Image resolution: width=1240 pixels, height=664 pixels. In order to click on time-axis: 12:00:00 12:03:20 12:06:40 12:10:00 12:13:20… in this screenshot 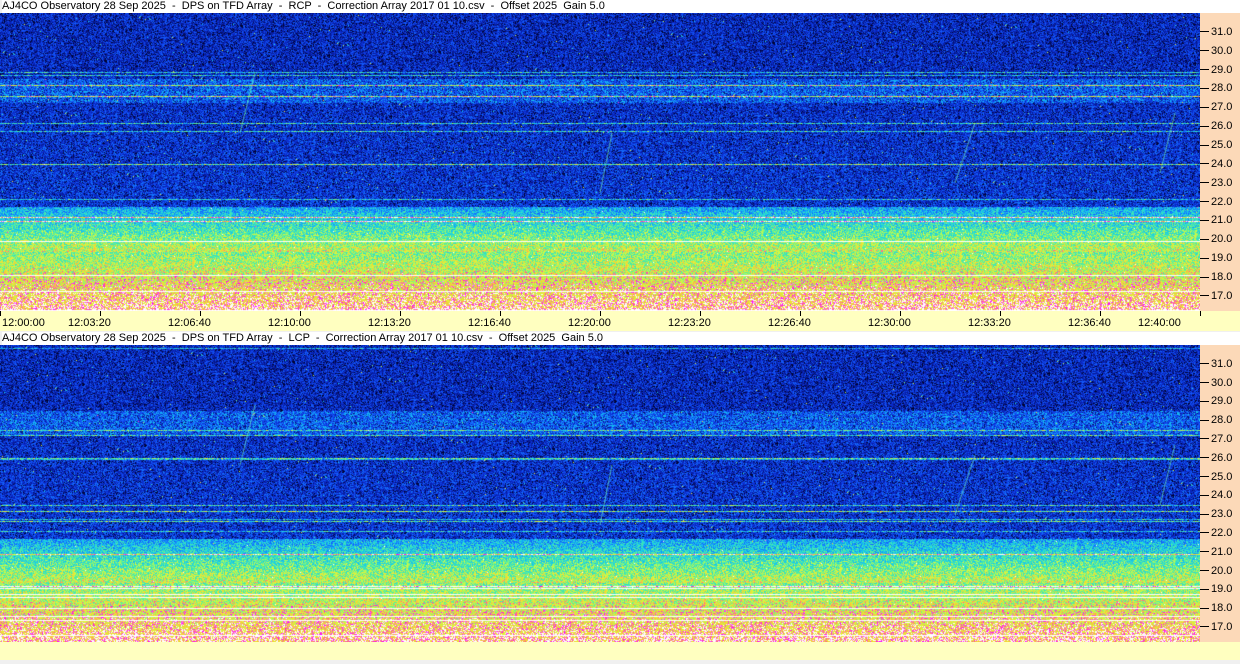, I will do `click(620, 321)`.